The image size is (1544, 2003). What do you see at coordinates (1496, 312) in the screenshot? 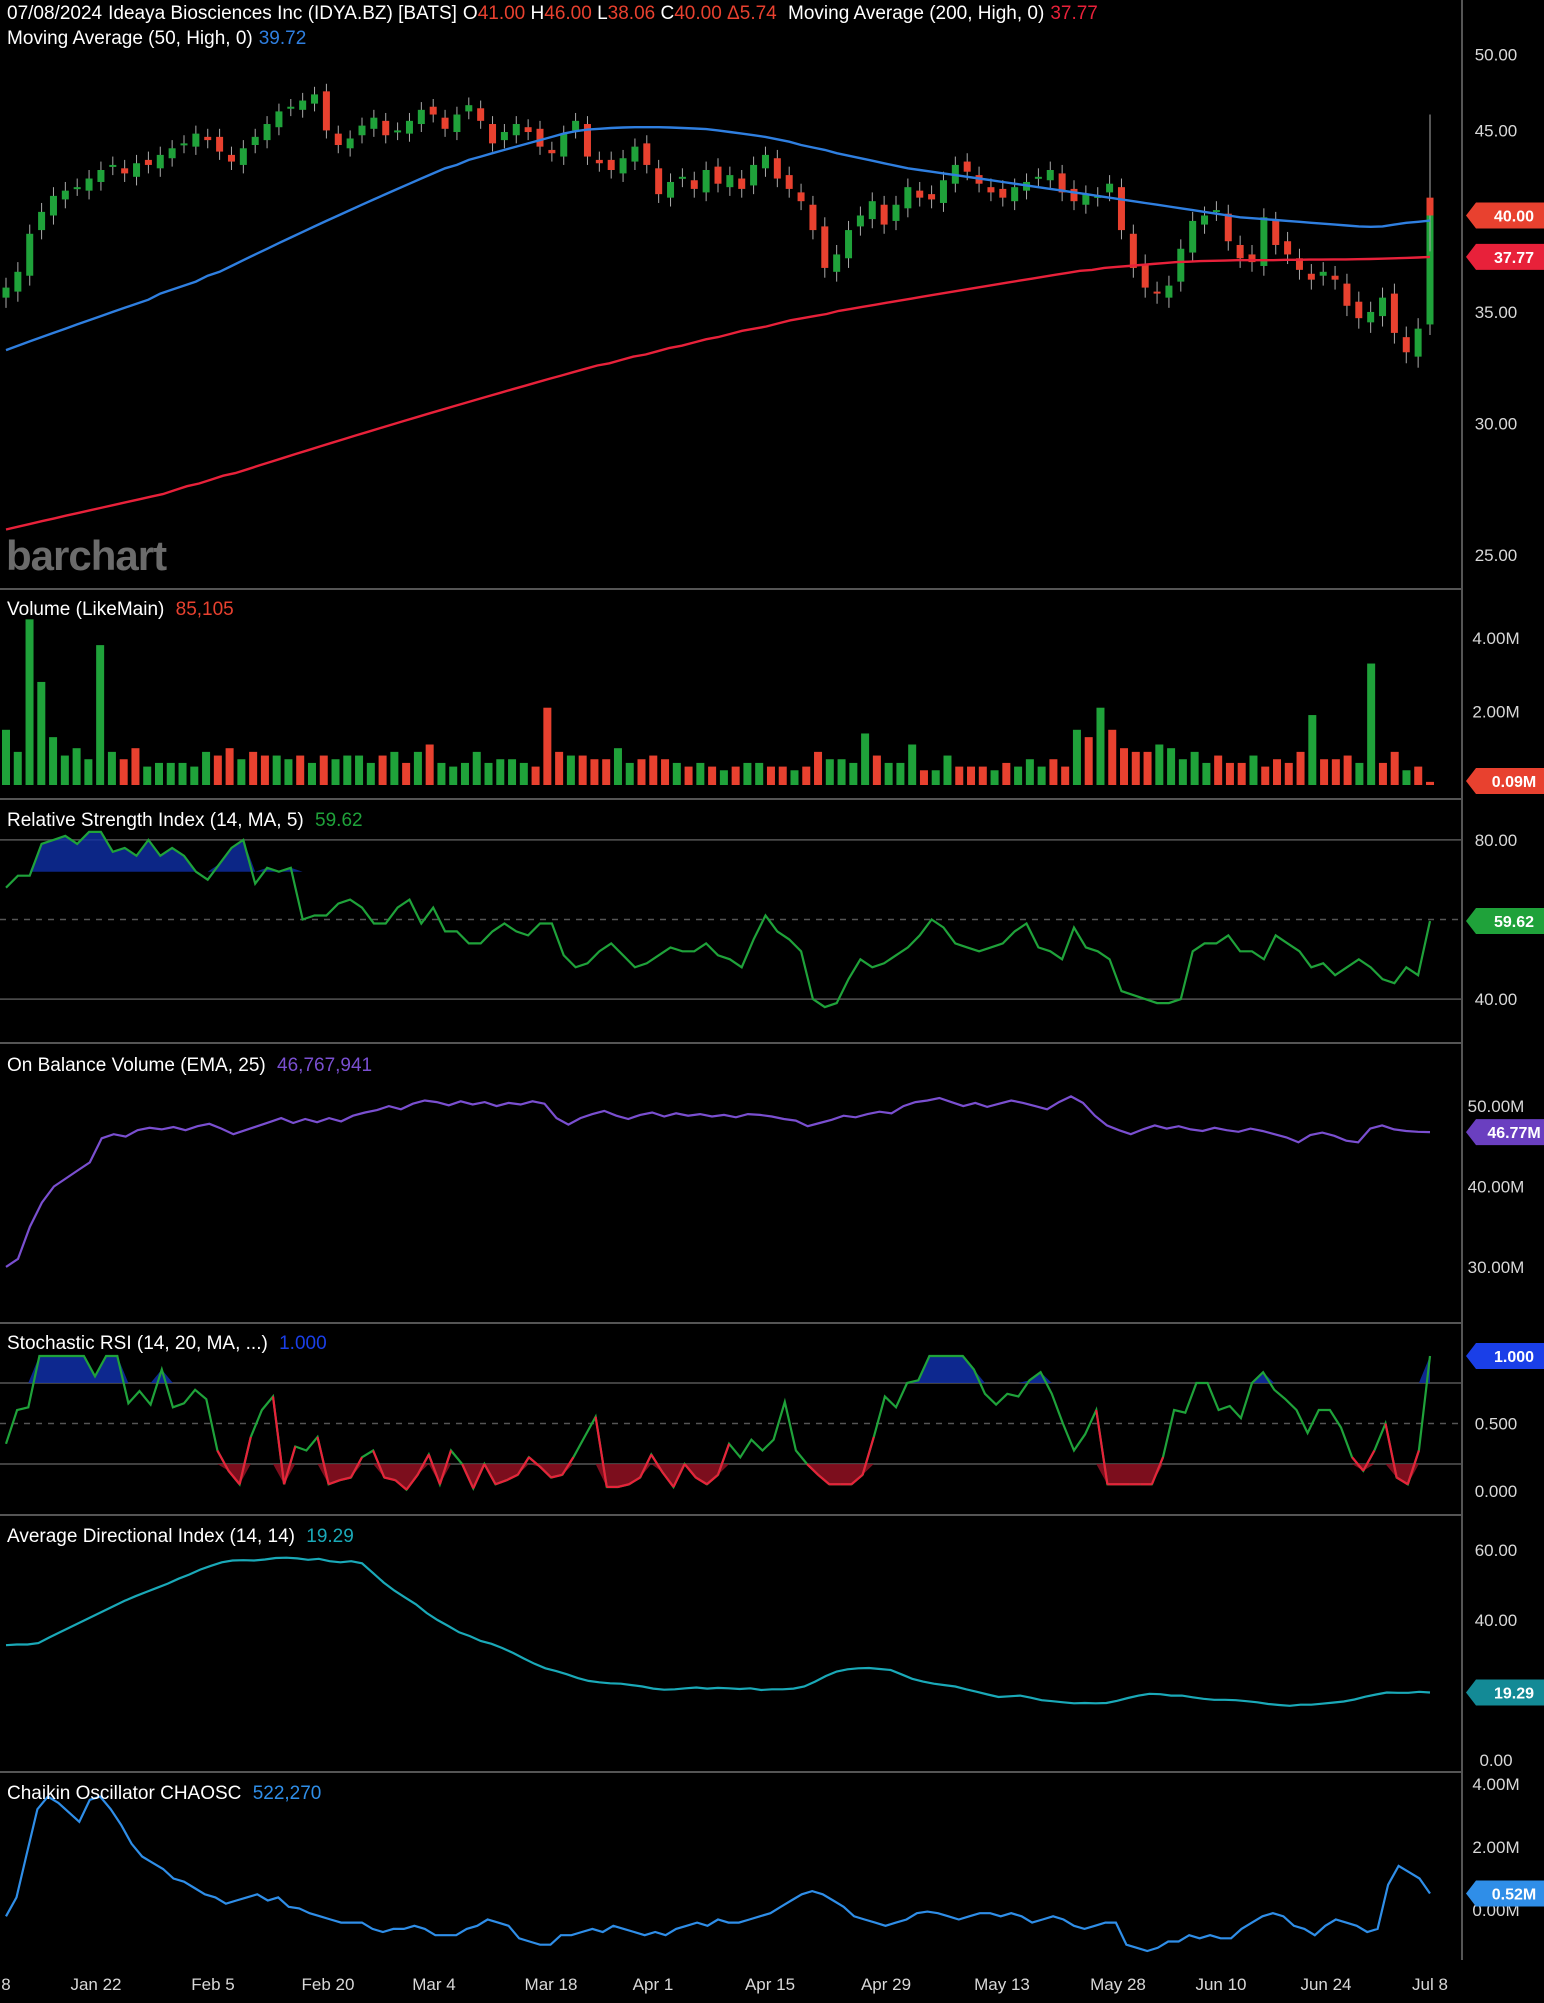
I see `price-tick-label: 35.00` at bounding box center [1496, 312].